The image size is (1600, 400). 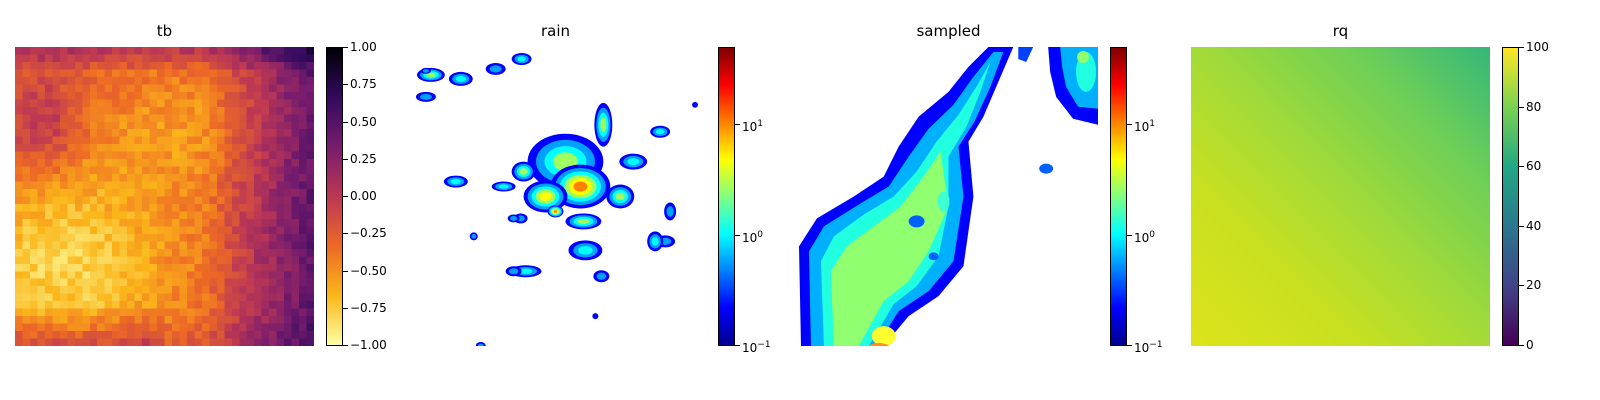 I want to click on colorbar-sampled, so click(x=1118, y=196).